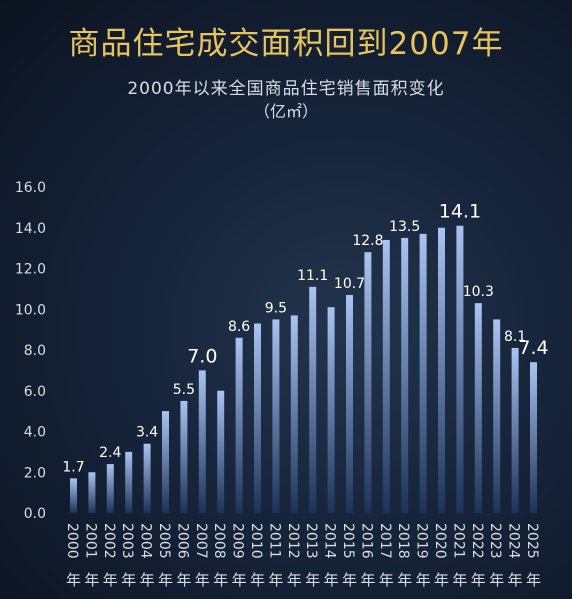 The image size is (572, 599). What do you see at coordinates (349, 284) in the screenshot?
I see `data-label: 10.7` at bounding box center [349, 284].